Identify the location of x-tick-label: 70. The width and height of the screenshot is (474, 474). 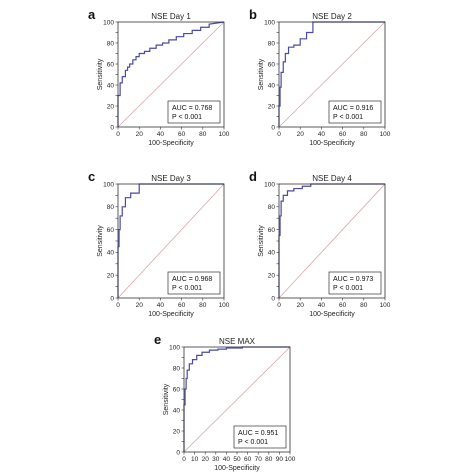
(259, 459).